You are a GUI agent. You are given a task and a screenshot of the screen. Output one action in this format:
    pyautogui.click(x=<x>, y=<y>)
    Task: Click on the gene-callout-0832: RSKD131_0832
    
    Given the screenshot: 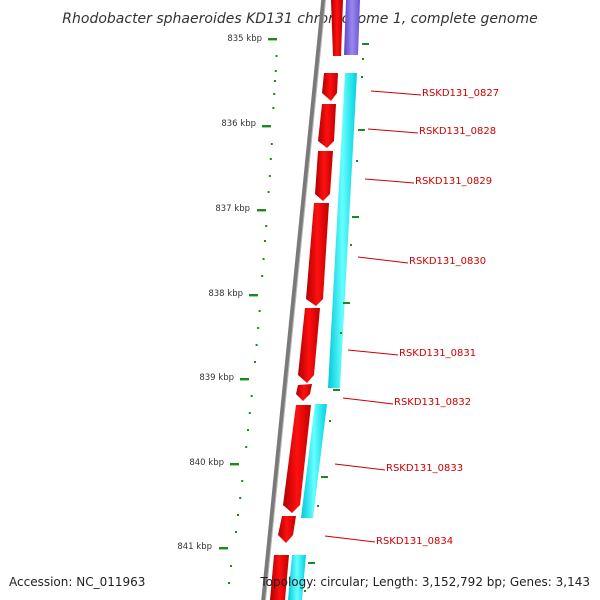 What is the action you would take?
    pyautogui.click(x=406, y=402)
    